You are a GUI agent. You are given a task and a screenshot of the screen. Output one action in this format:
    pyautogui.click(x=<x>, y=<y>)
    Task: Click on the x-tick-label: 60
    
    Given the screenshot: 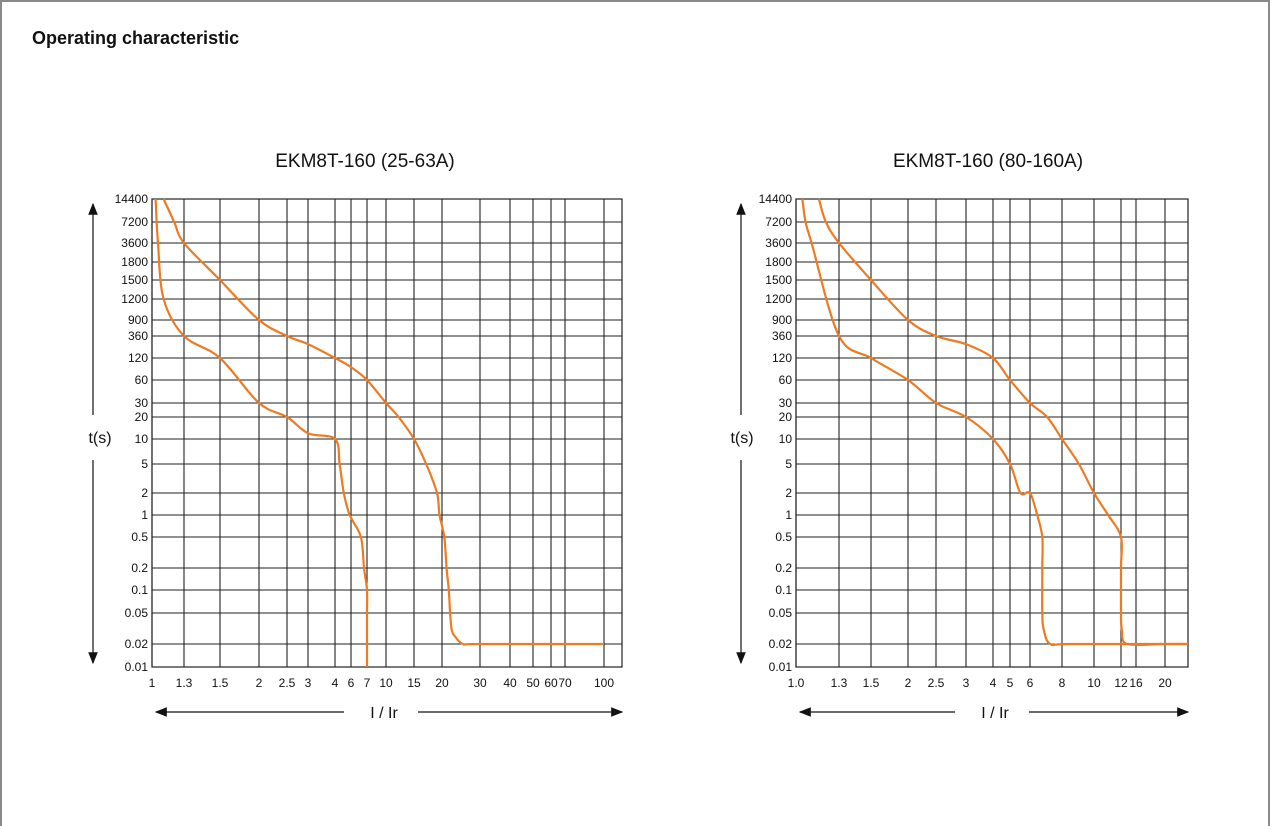 What is the action you would take?
    pyautogui.click(x=551, y=683)
    